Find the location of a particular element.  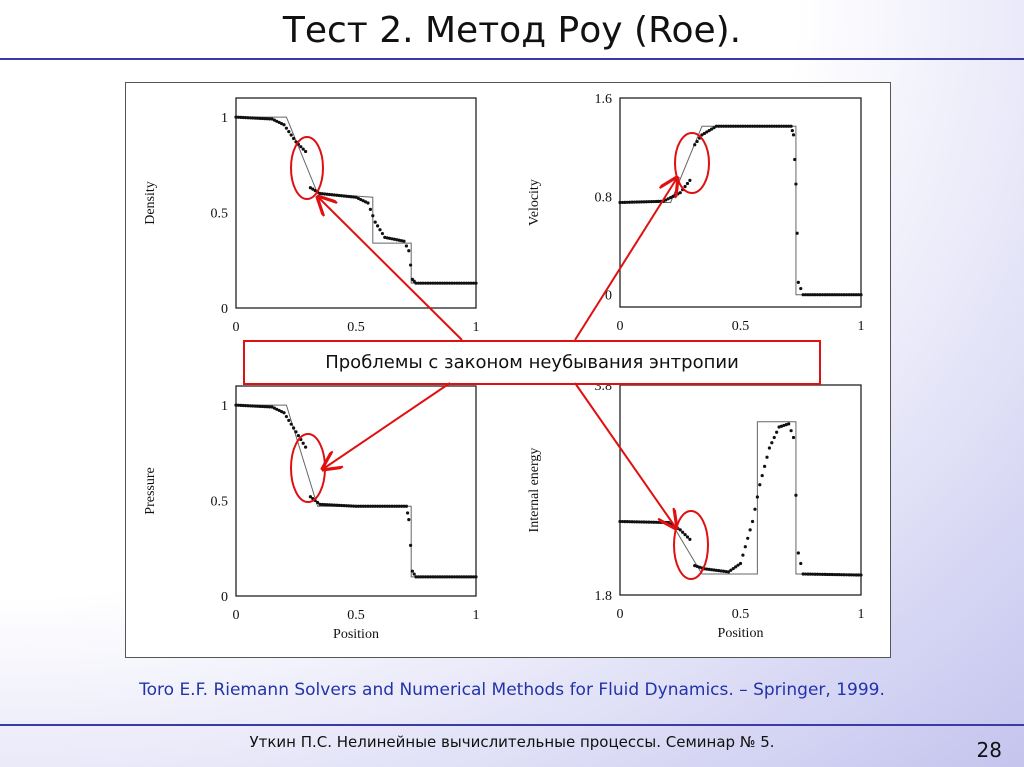

x-axis-label: Position is located at coordinates (741, 633).